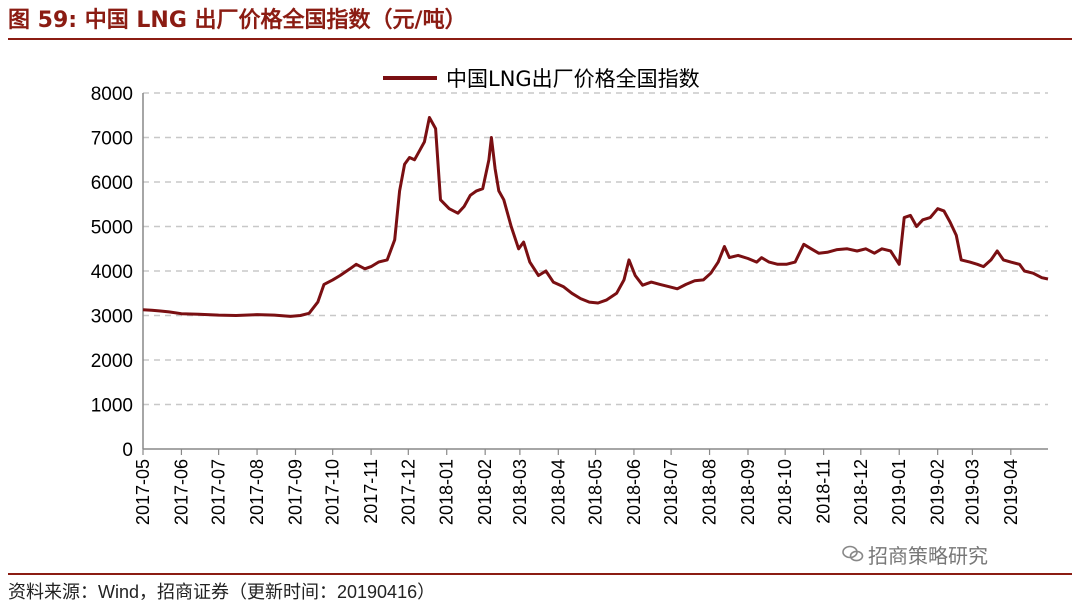  What do you see at coordinates (447, 492) in the screenshot?
I see `x-tick-label: 2018-01` at bounding box center [447, 492].